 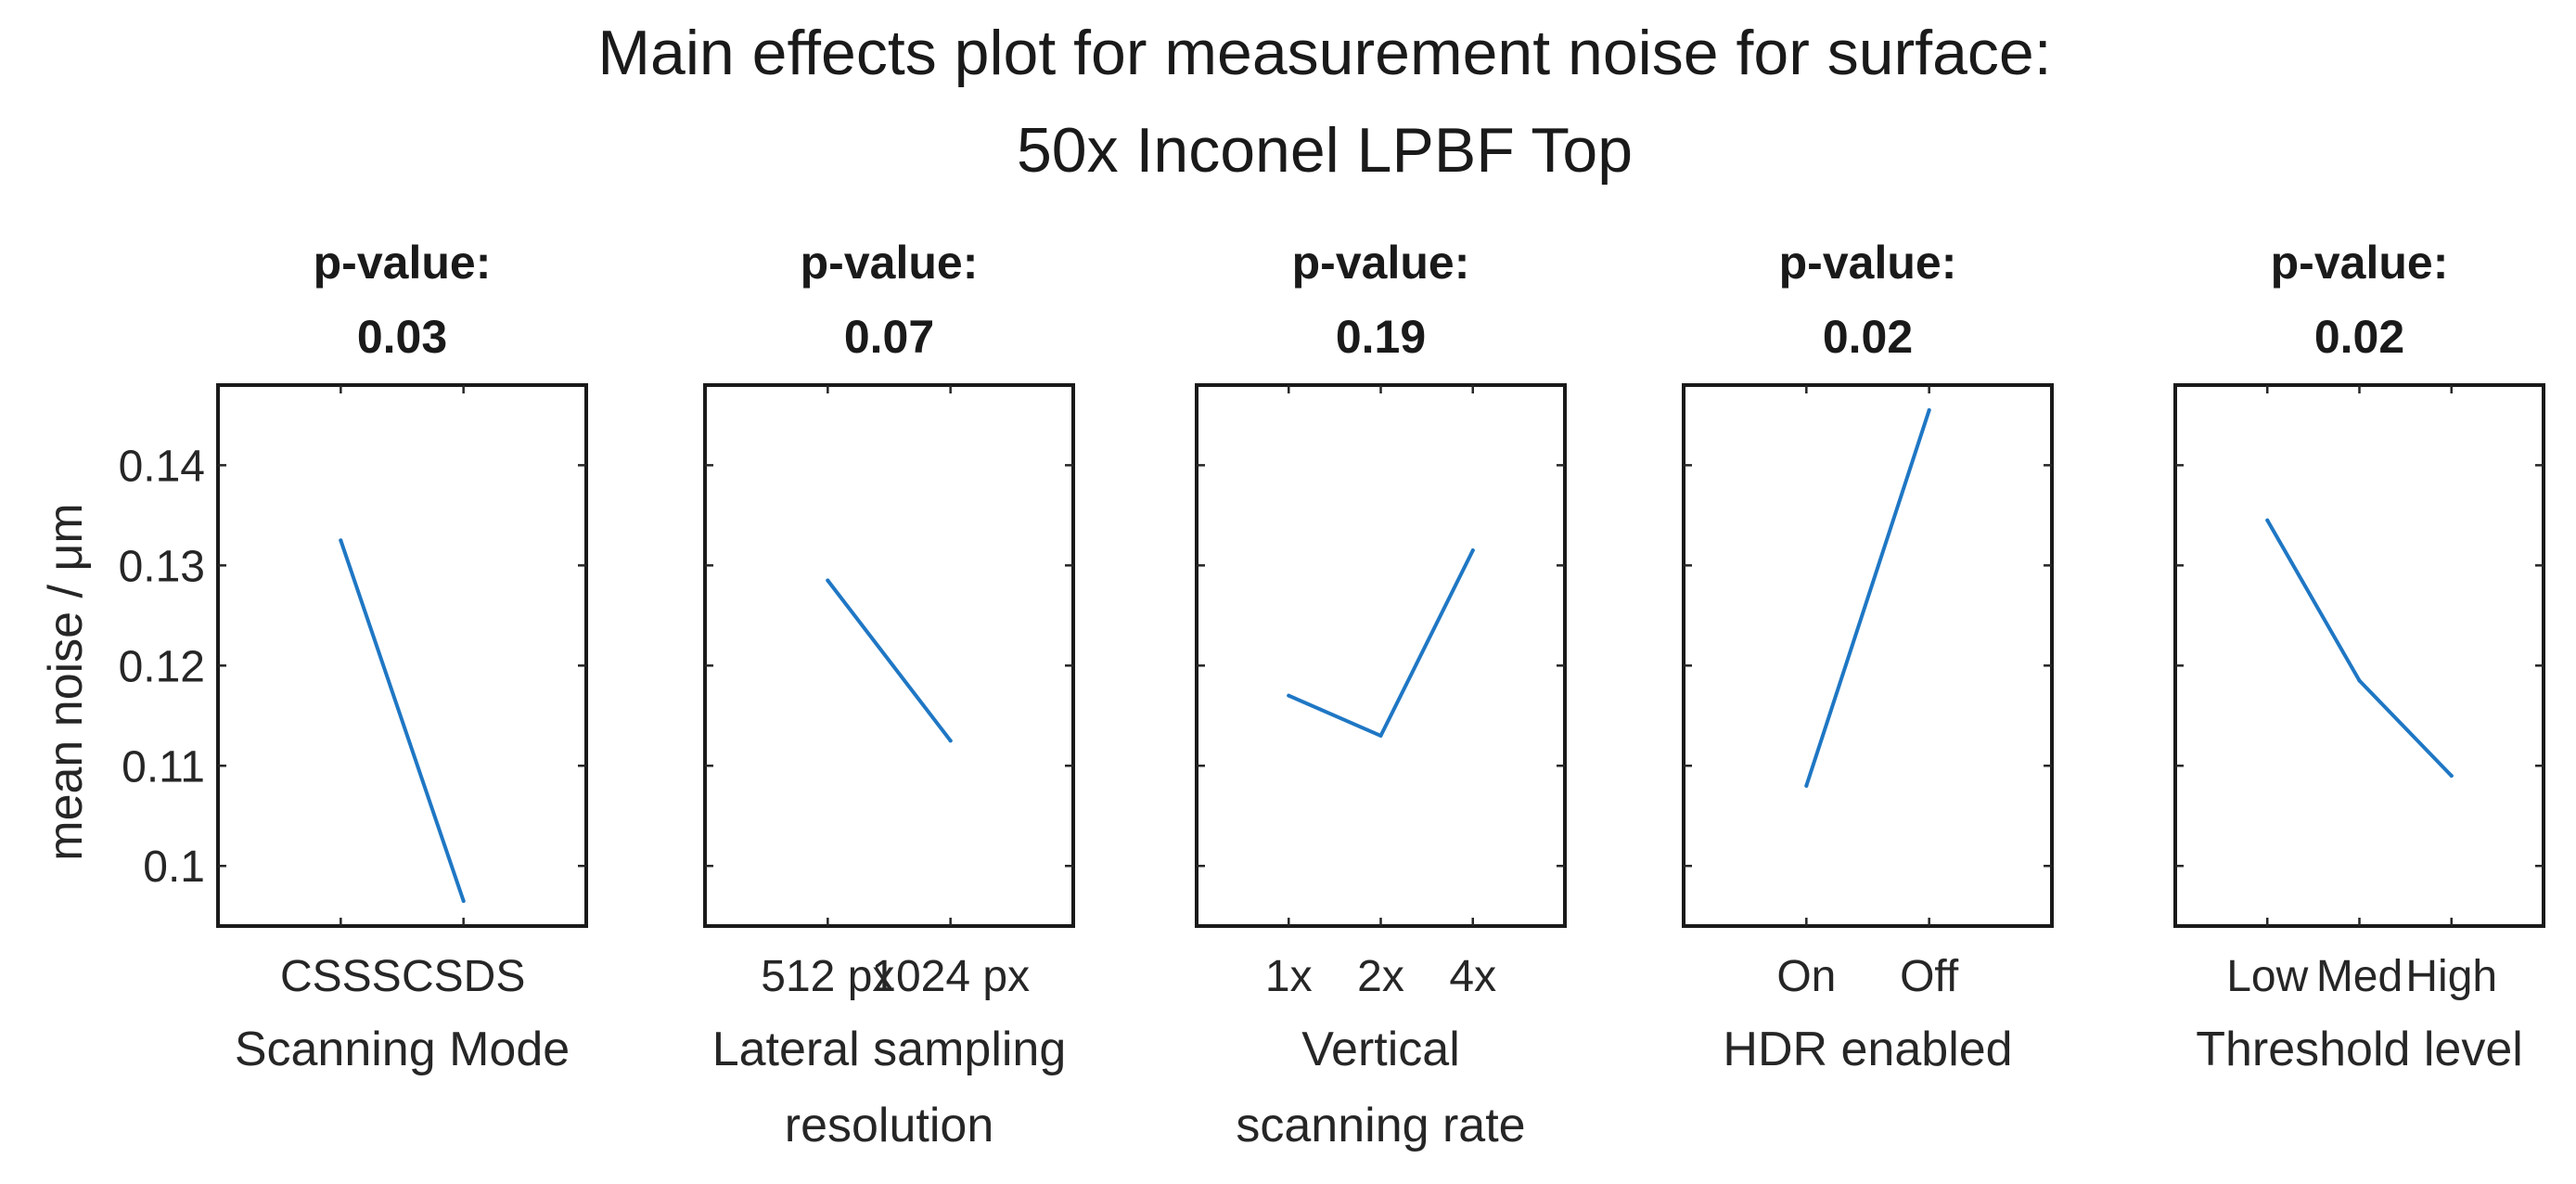 What do you see at coordinates (163, 766) in the screenshot?
I see `y-tick-label: 0.11` at bounding box center [163, 766].